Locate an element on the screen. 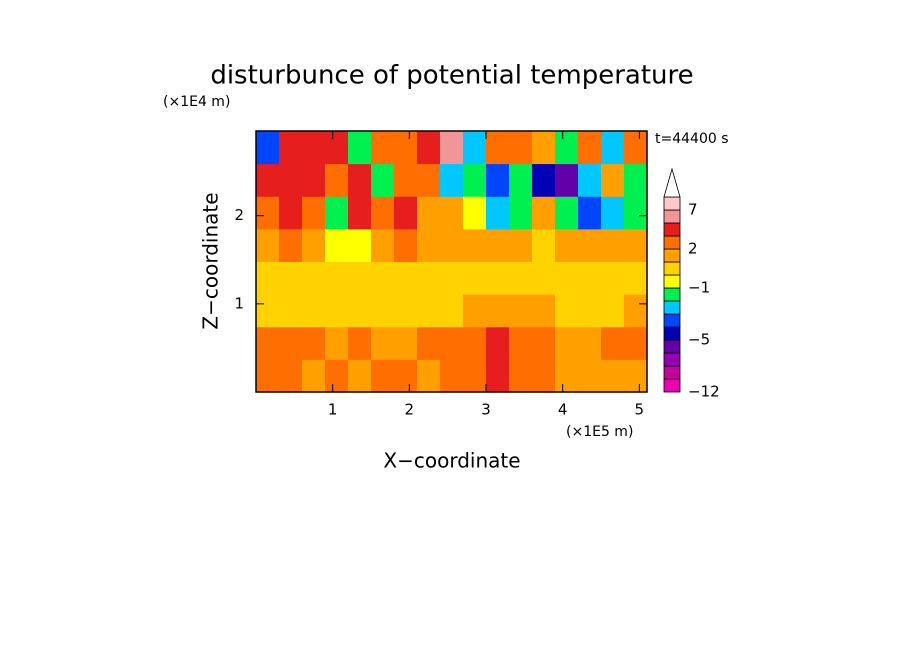 This screenshot has height=658, width=904. x-tick-label: 4 is located at coordinates (563, 410).